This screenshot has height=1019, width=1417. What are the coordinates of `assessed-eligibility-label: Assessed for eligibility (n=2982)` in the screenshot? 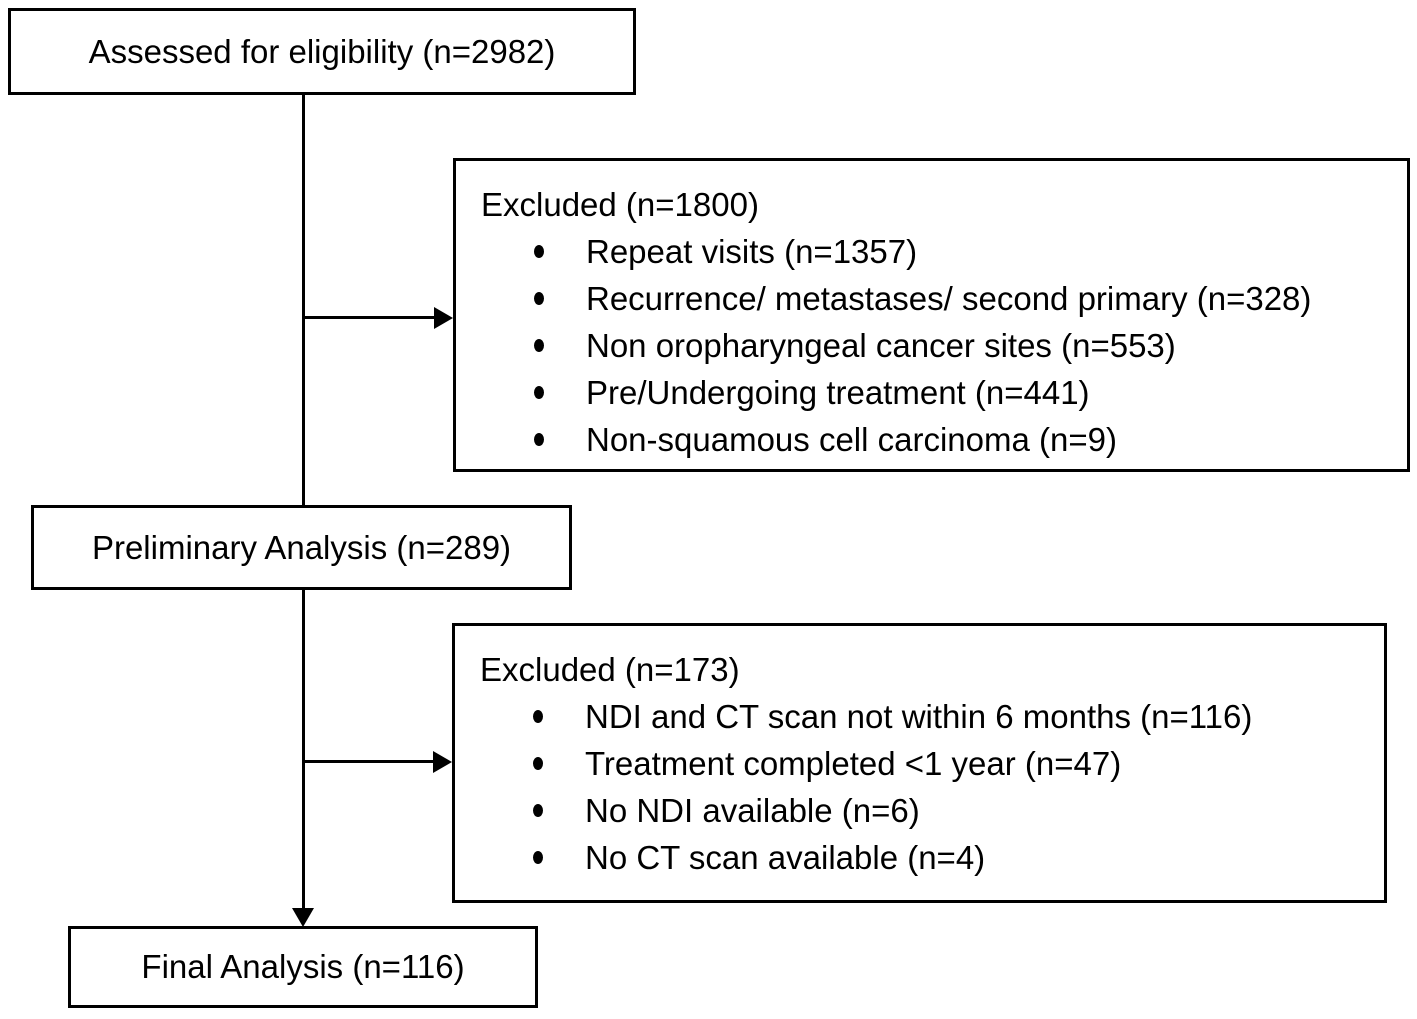 It's located at (322, 51).